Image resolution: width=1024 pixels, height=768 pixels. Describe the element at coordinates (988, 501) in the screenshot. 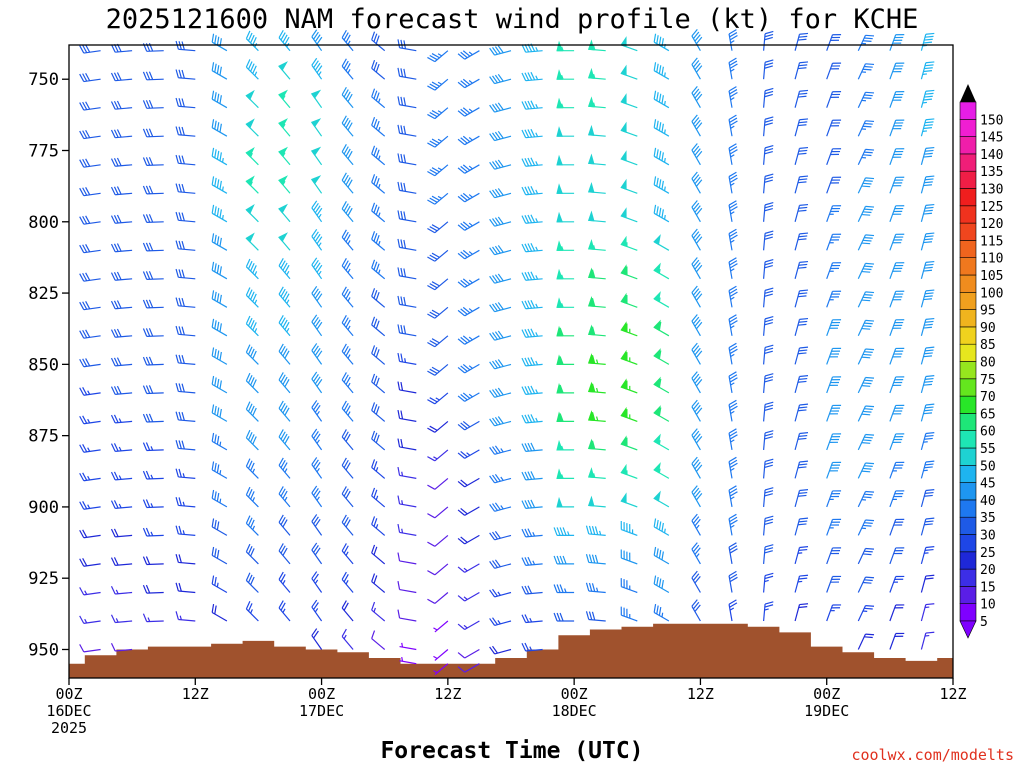

I see `colorbar-label: 40` at that location.